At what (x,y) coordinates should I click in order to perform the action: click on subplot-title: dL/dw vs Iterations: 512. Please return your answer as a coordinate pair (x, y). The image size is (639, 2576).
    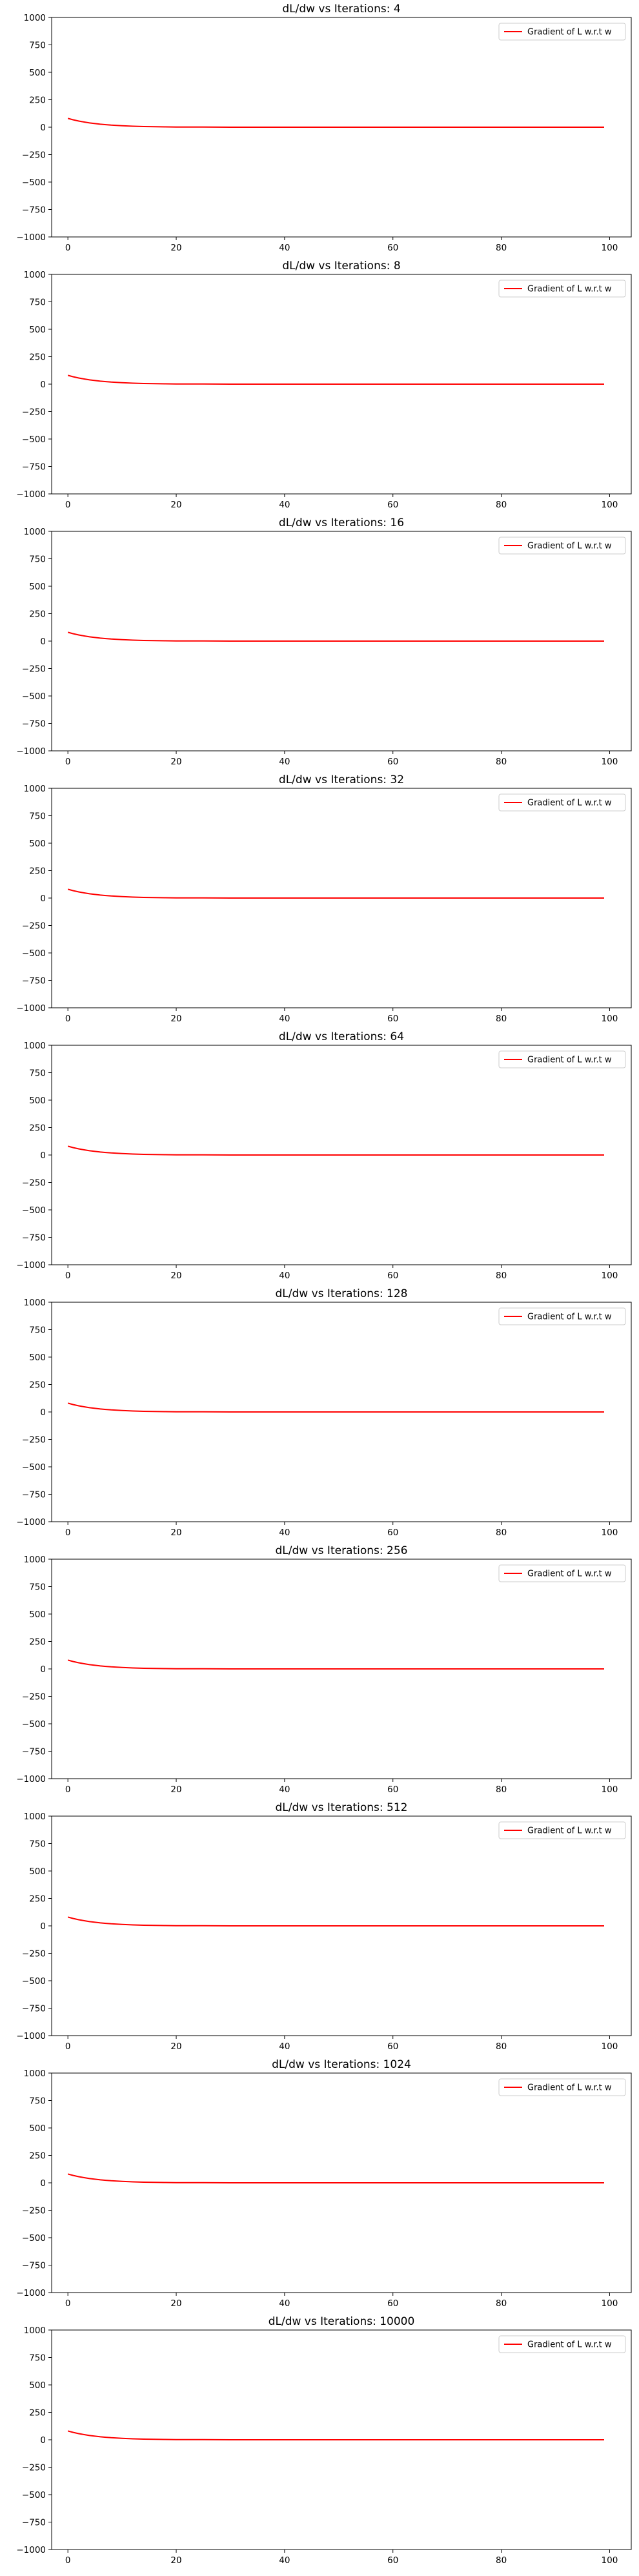
    Looking at the image, I should click on (342, 1807).